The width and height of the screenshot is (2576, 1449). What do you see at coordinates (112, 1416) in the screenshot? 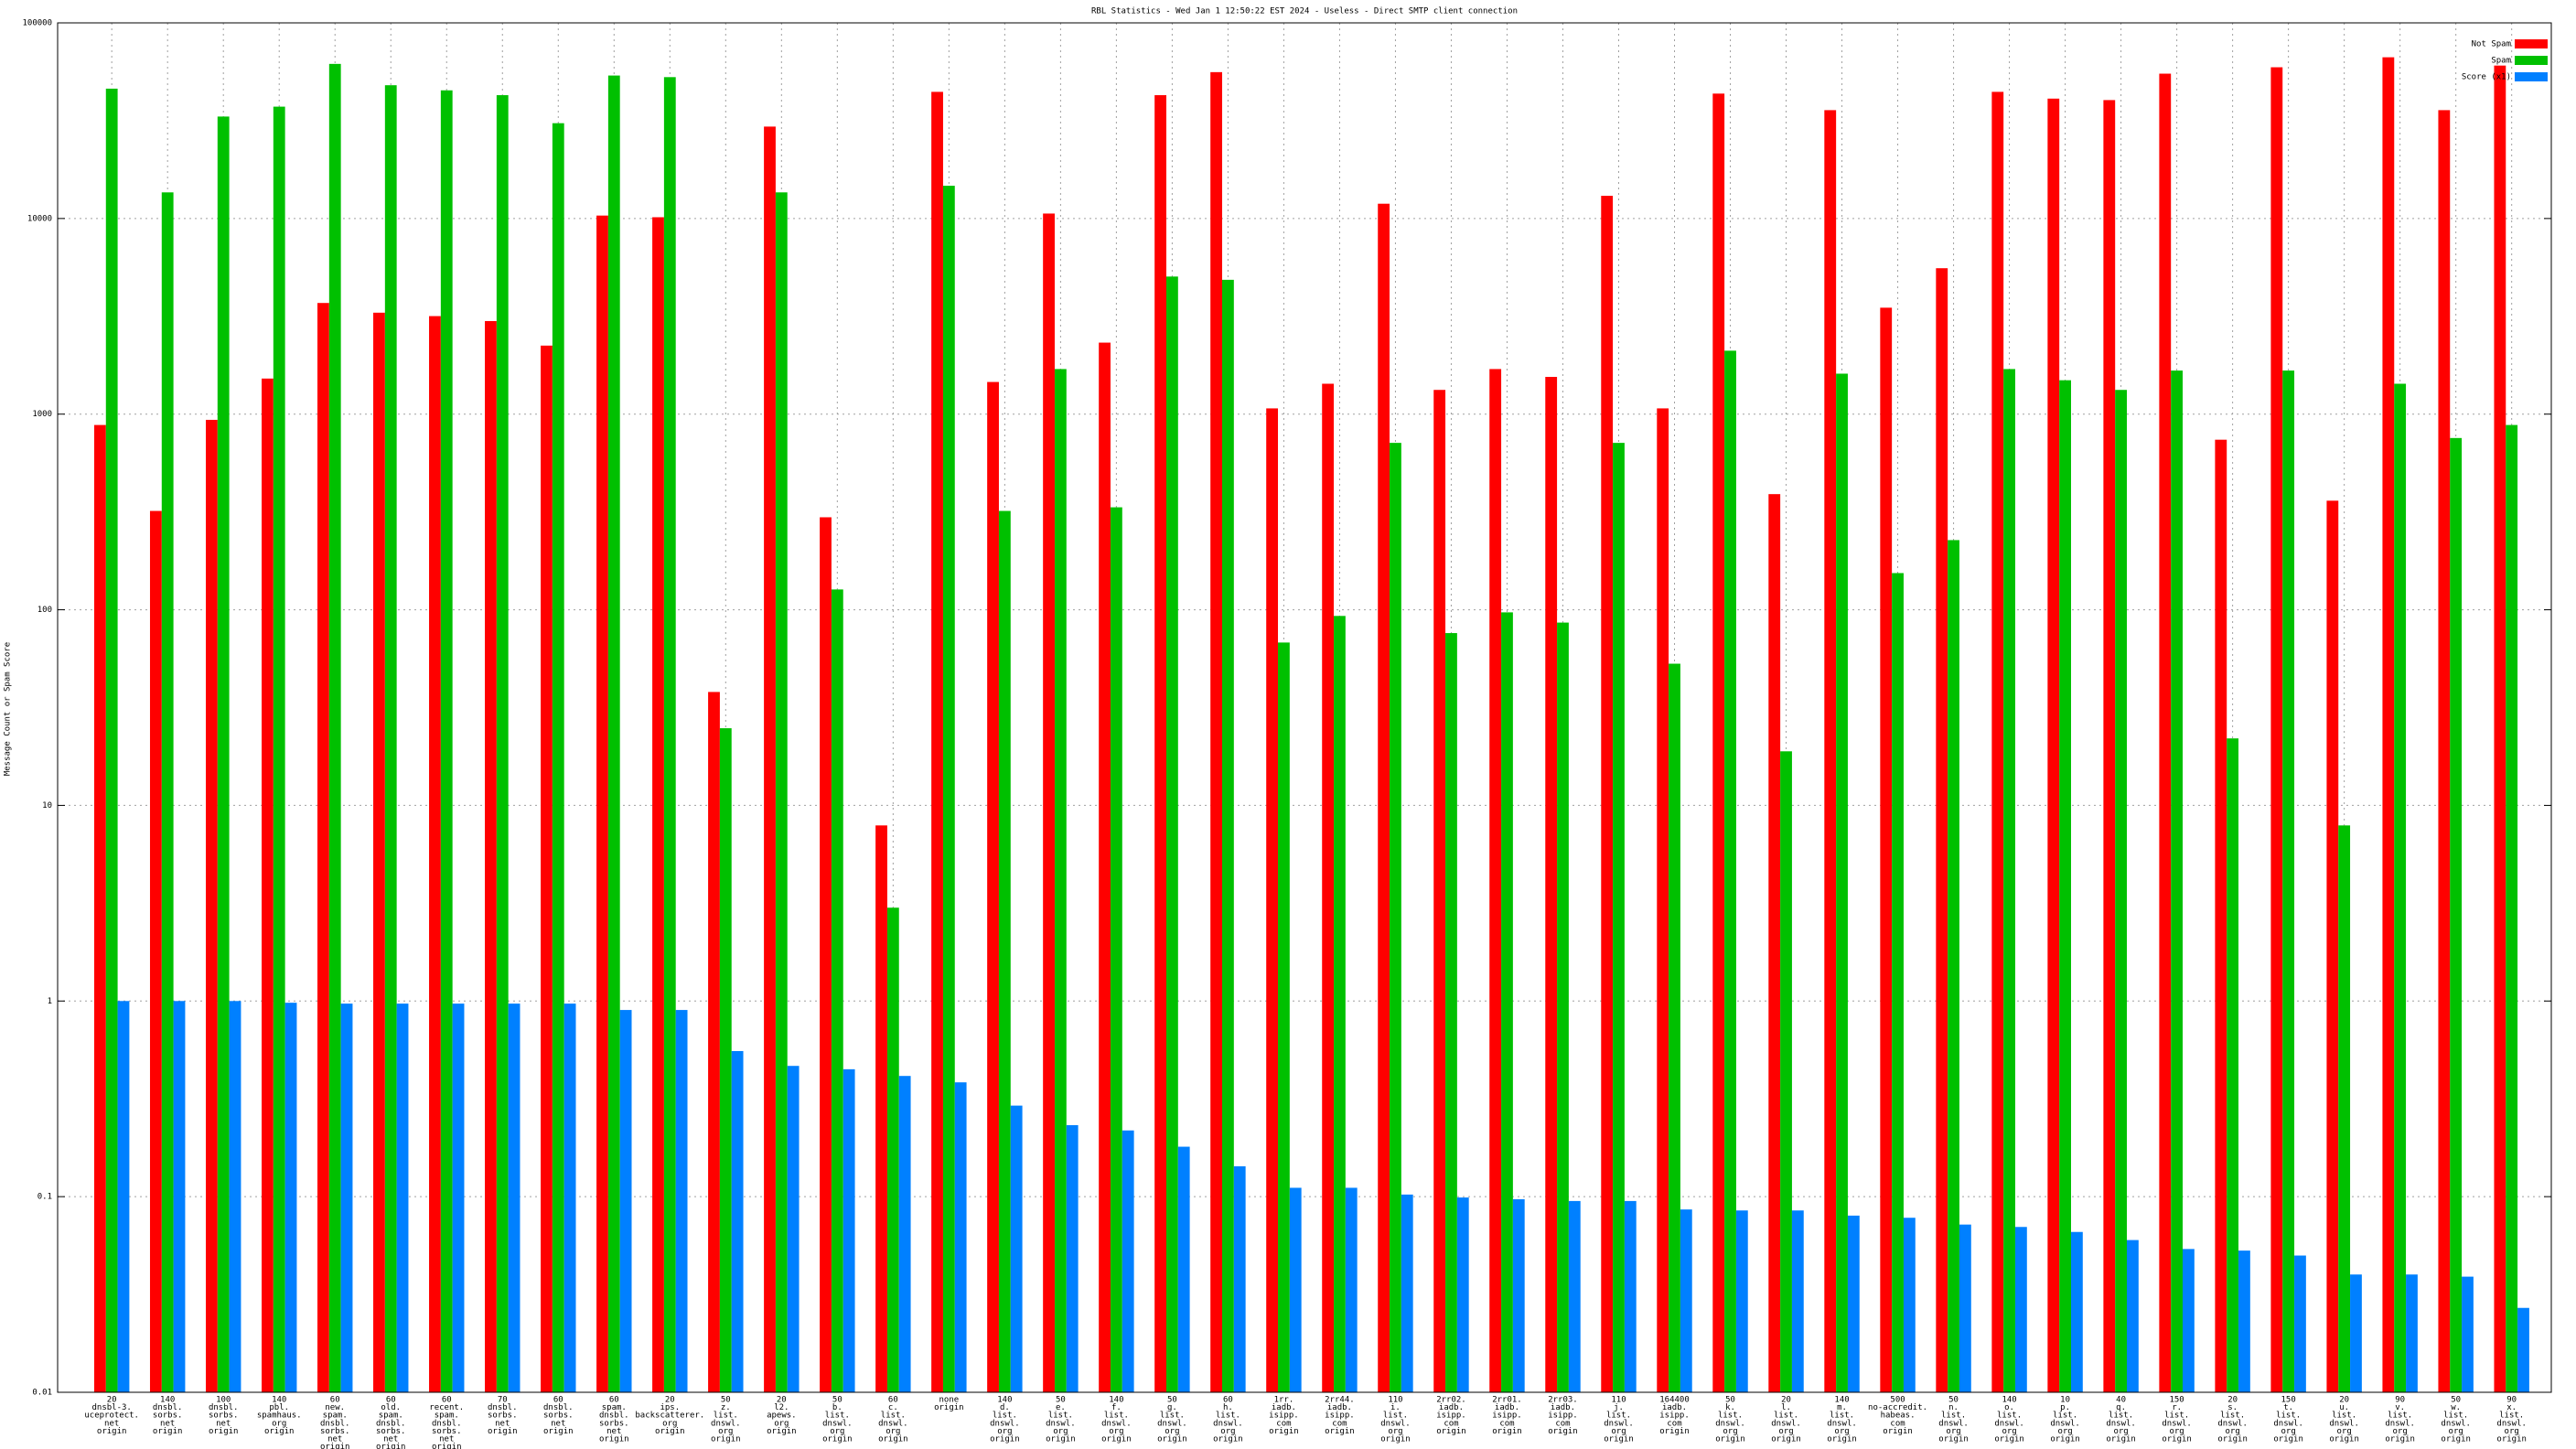
I see `x-tick-label: uceprotect.` at bounding box center [112, 1416].